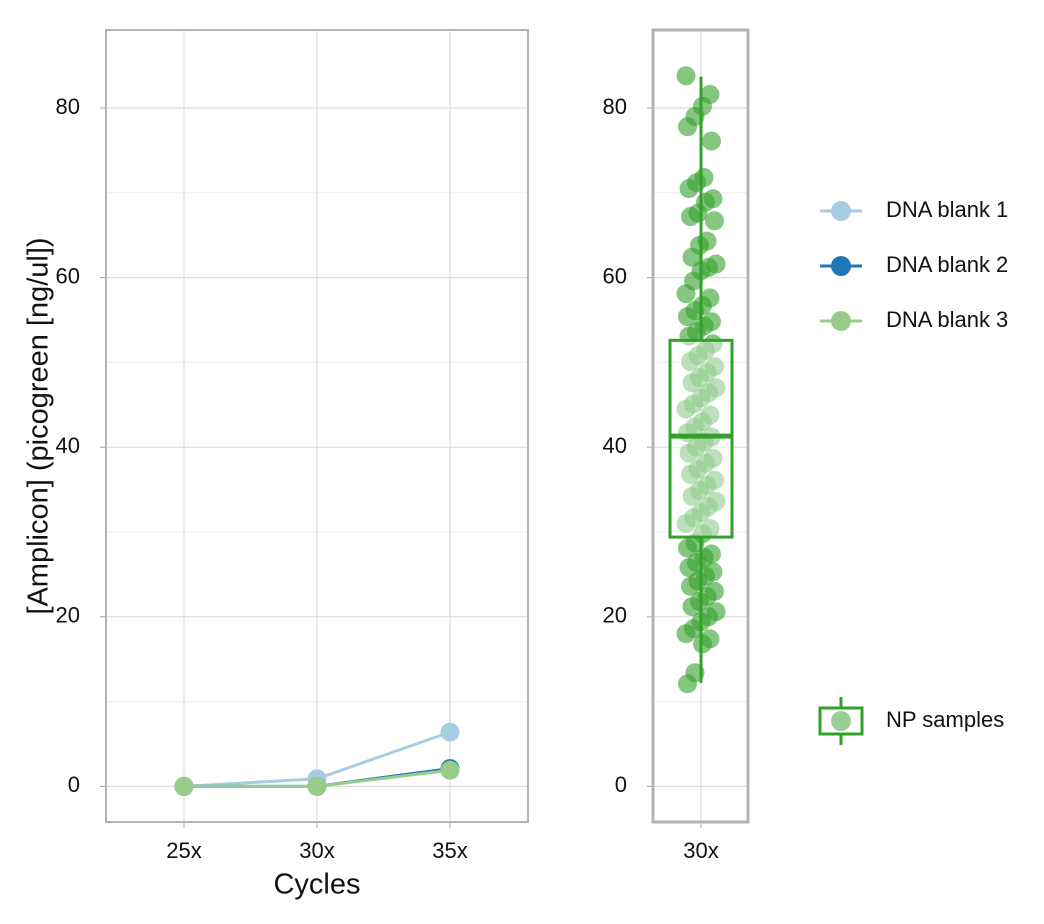 This screenshot has width=1044, height=924. I want to click on legend-label: DNA blank 2, so click(947, 264).